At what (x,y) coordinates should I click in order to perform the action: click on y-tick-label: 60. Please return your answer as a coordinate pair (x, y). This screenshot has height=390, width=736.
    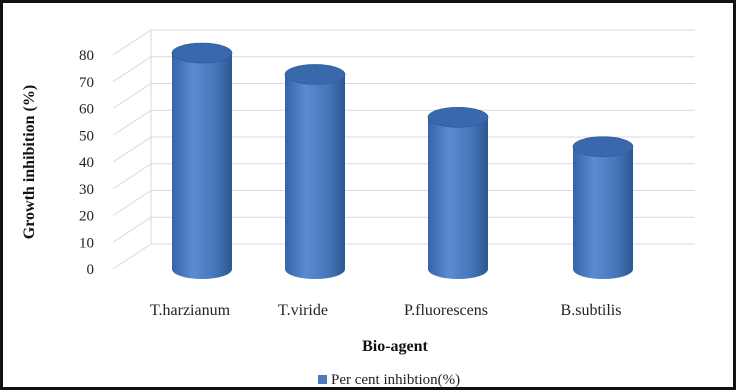
    Looking at the image, I should click on (86, 110).